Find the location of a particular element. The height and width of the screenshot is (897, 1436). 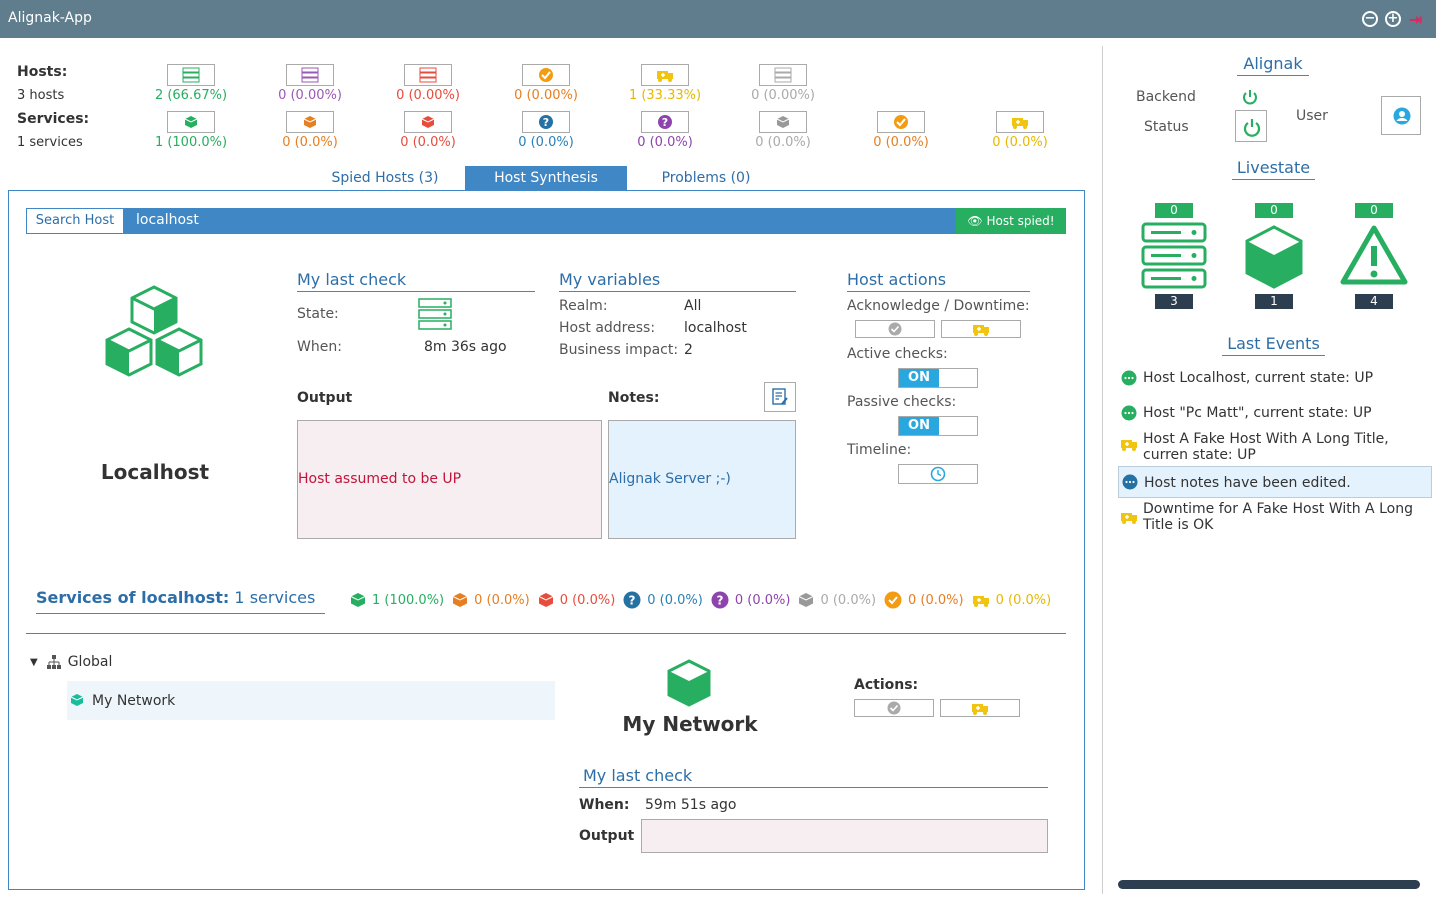

power-icon is located at coordinates (1252, 128).